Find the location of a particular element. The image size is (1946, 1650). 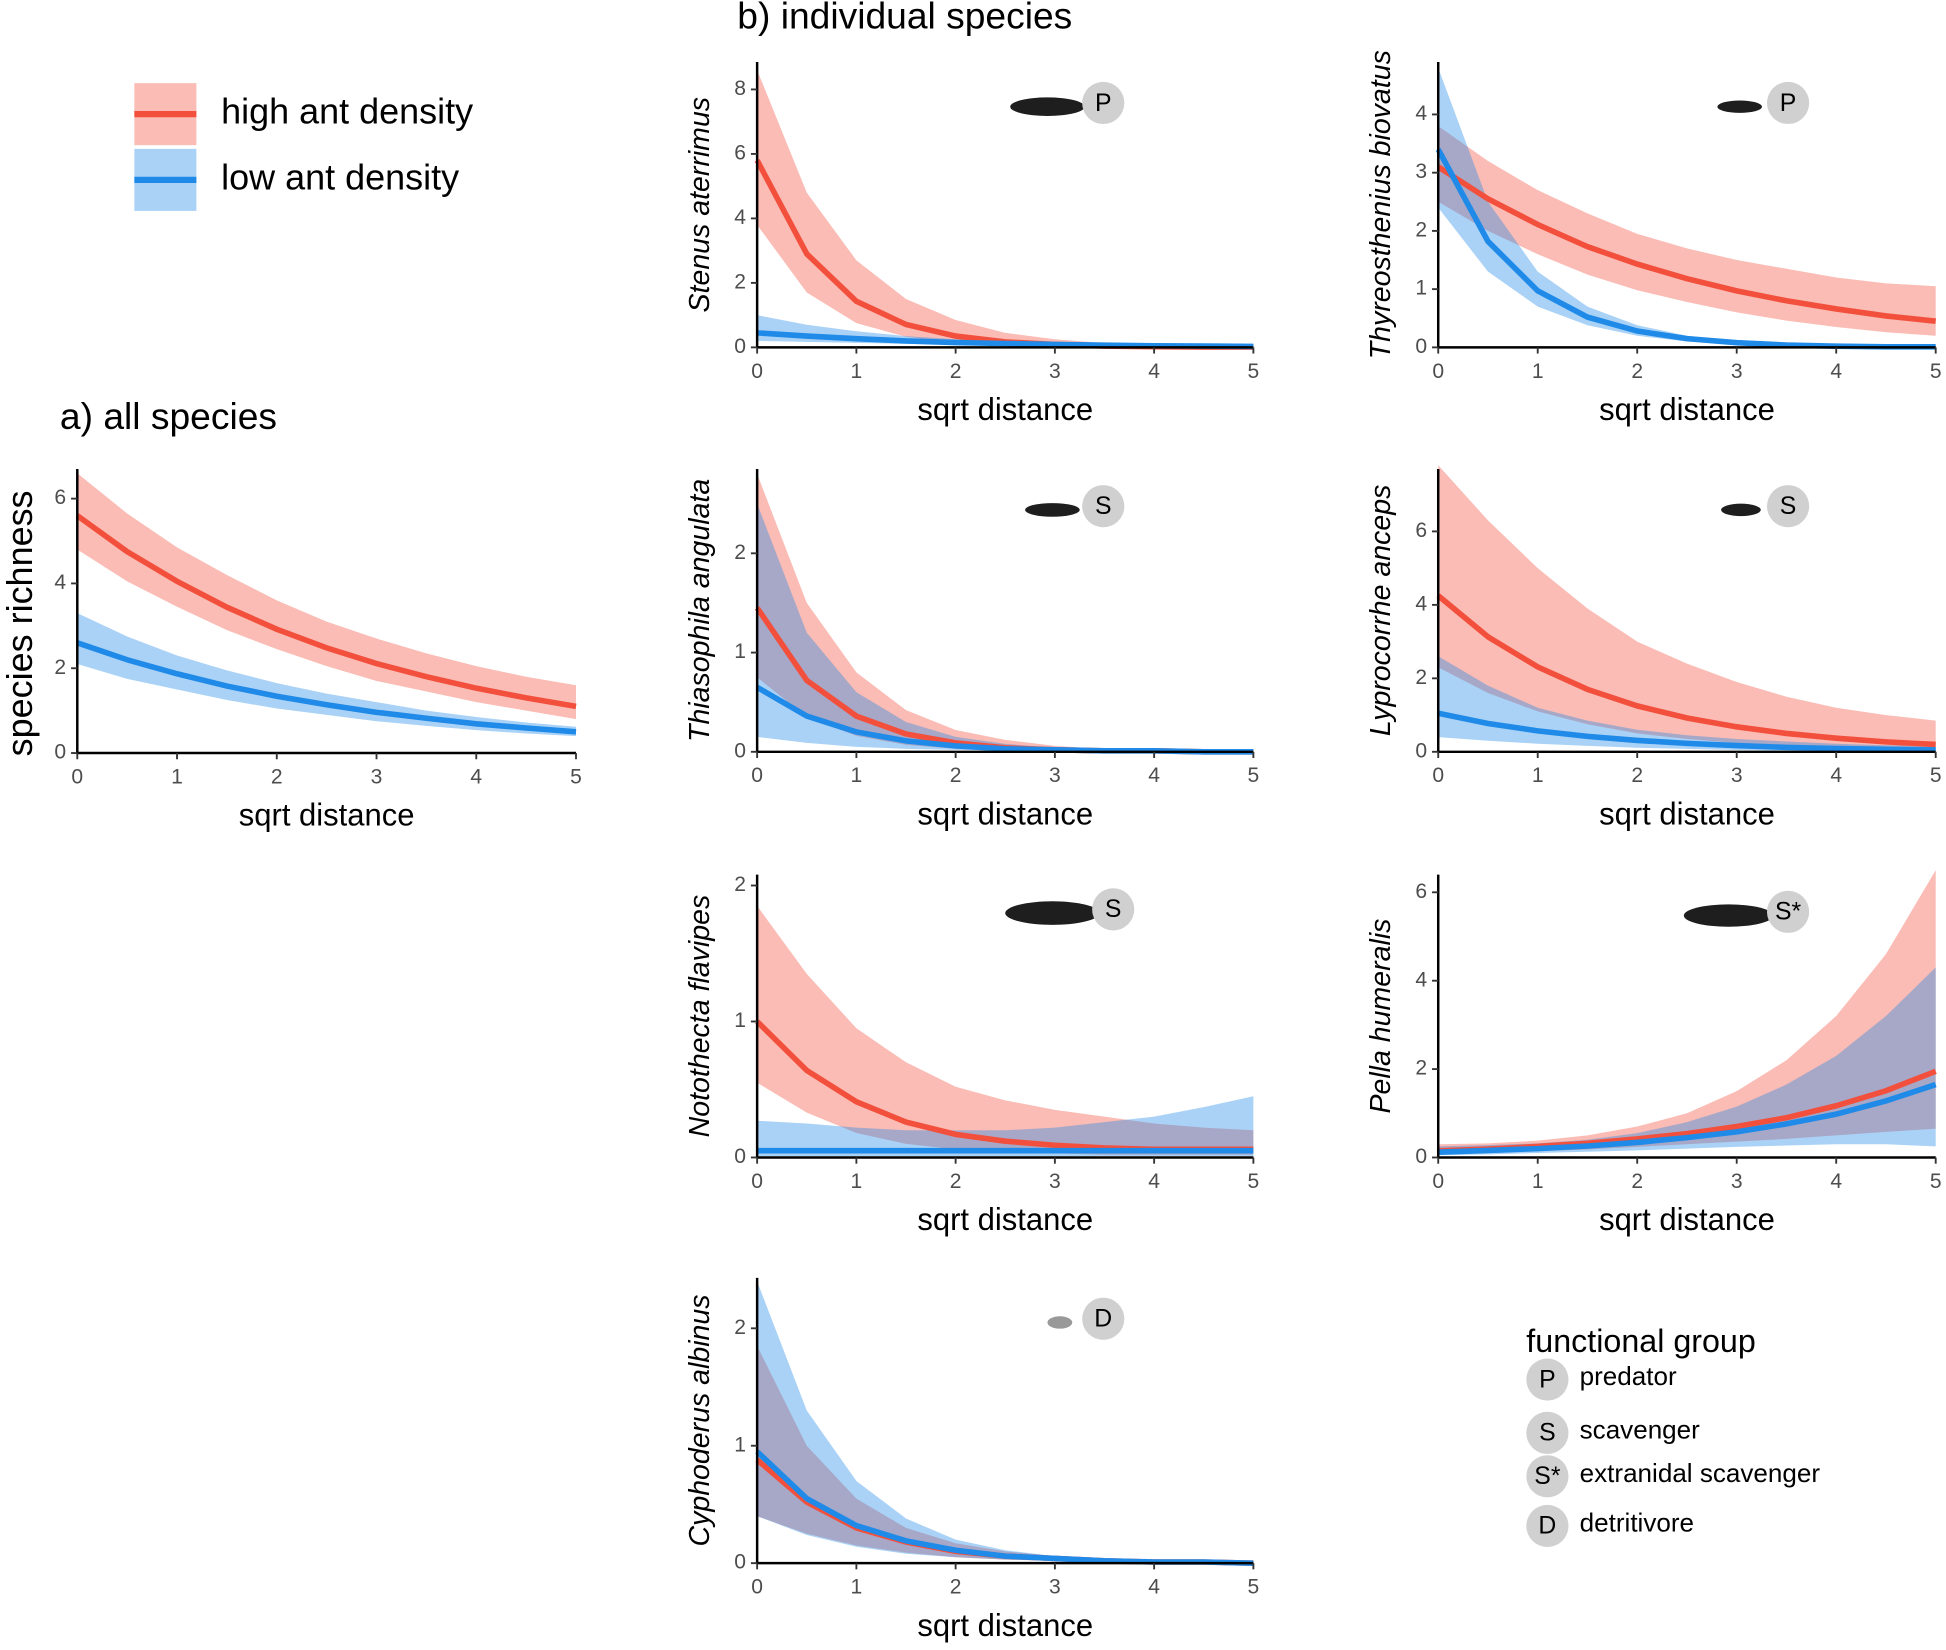

group-label: detritivore is located at coordinates (1637, 1523).